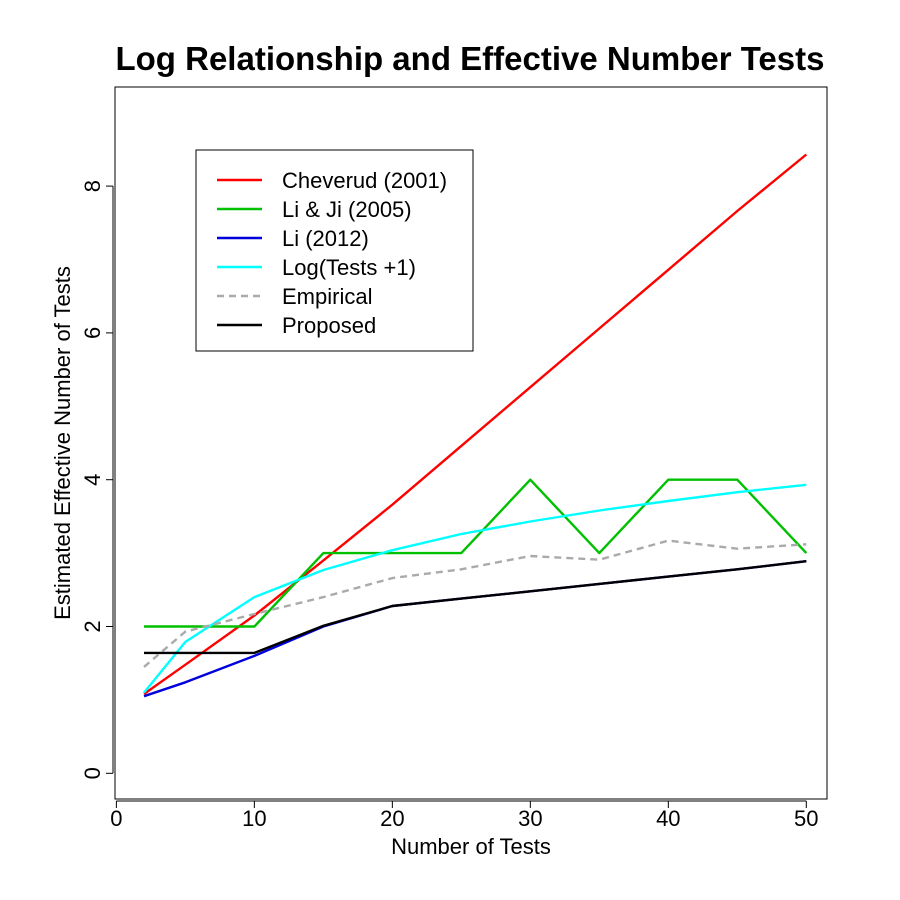 This screenshot has height=900, width=900. Describe the element at coordinates (92, 186) in the screenshot. I see `y-tick-label: 8` at that location.